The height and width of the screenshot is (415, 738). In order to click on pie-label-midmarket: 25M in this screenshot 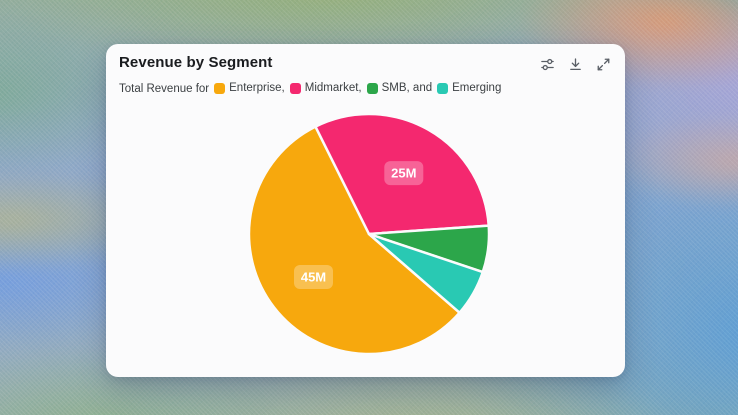, I will do `click(404, 173)`.